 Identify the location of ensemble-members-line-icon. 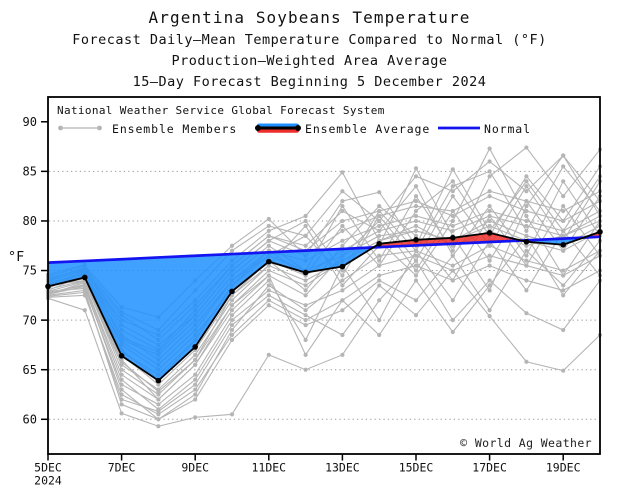
(80, 128).